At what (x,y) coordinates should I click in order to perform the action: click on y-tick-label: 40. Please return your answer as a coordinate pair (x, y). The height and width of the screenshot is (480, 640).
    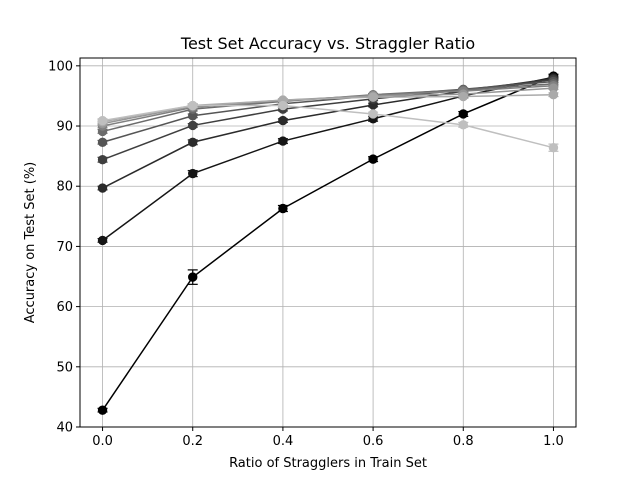
    Looking at the image, I should click on (64, 428).